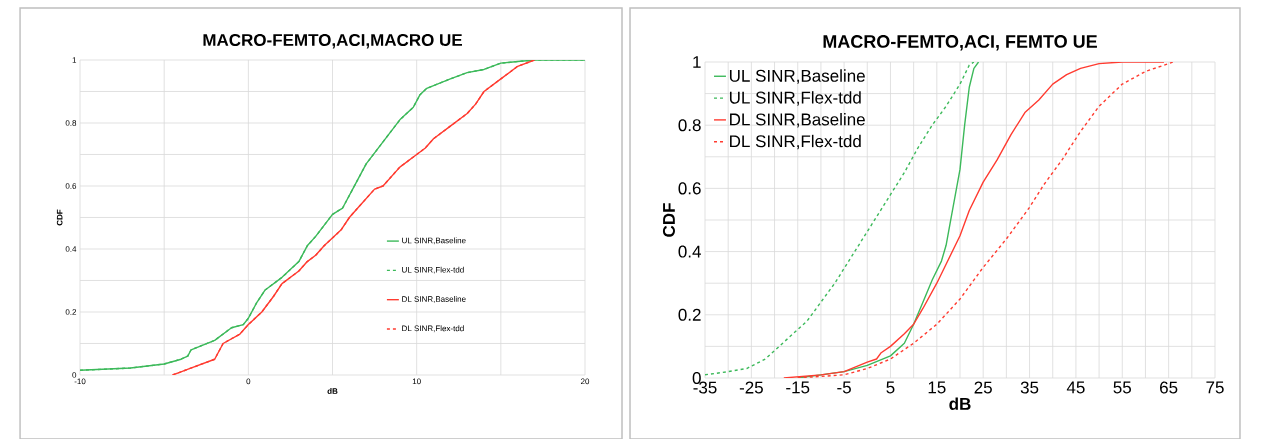 The height and width of the screenshot is (439, 1278). I want to click on chart-title: MACRO-FEMTO,ACI,MACRO UE, so click(332, 41).